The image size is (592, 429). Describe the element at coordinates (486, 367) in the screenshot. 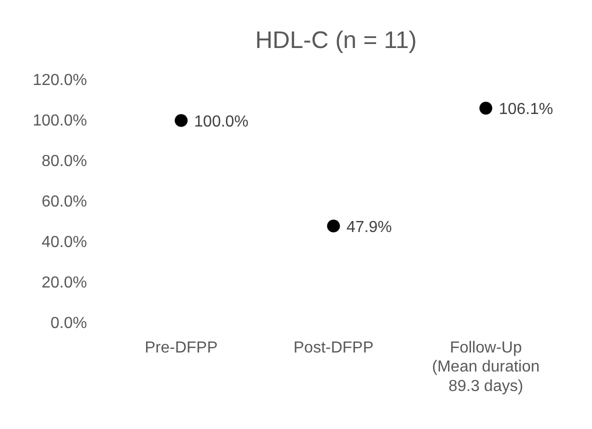

I see `x-tick-label: Follow-Up (Mean duration 89.3 days)` at that location.